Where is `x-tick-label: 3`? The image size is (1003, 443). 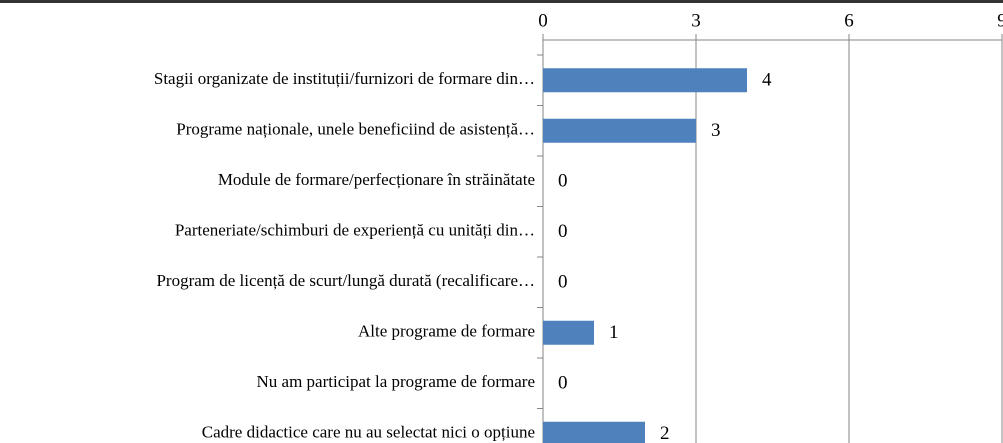 x-tick-label: 3 is located at coordinates (696, 20).